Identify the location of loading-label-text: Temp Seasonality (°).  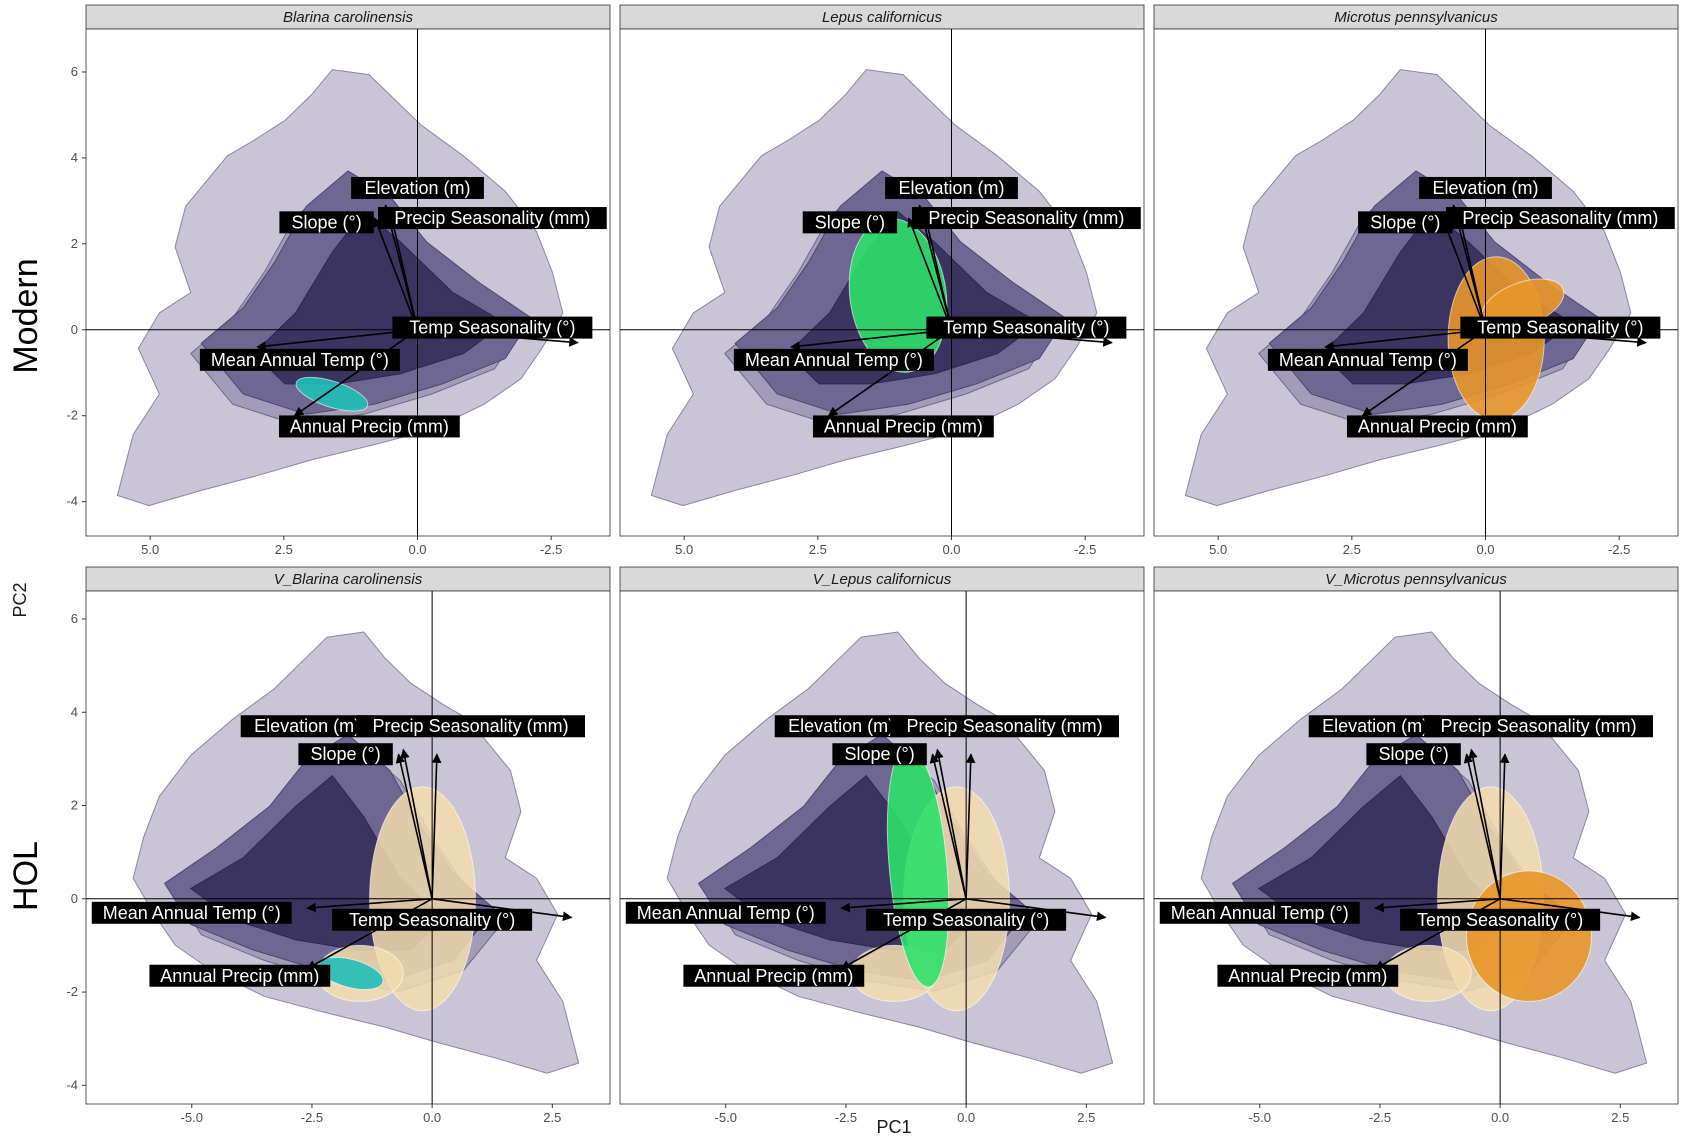
(1026, 328).